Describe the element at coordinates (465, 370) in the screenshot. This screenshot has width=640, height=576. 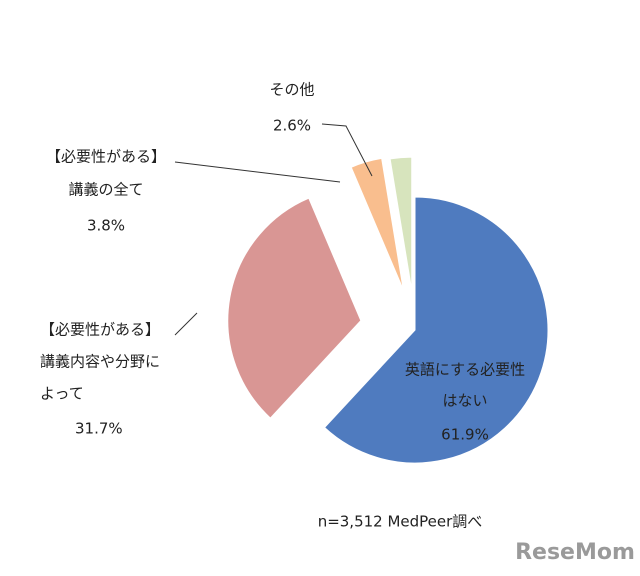
I see `slice-label: 英語にする必要性` at that location.